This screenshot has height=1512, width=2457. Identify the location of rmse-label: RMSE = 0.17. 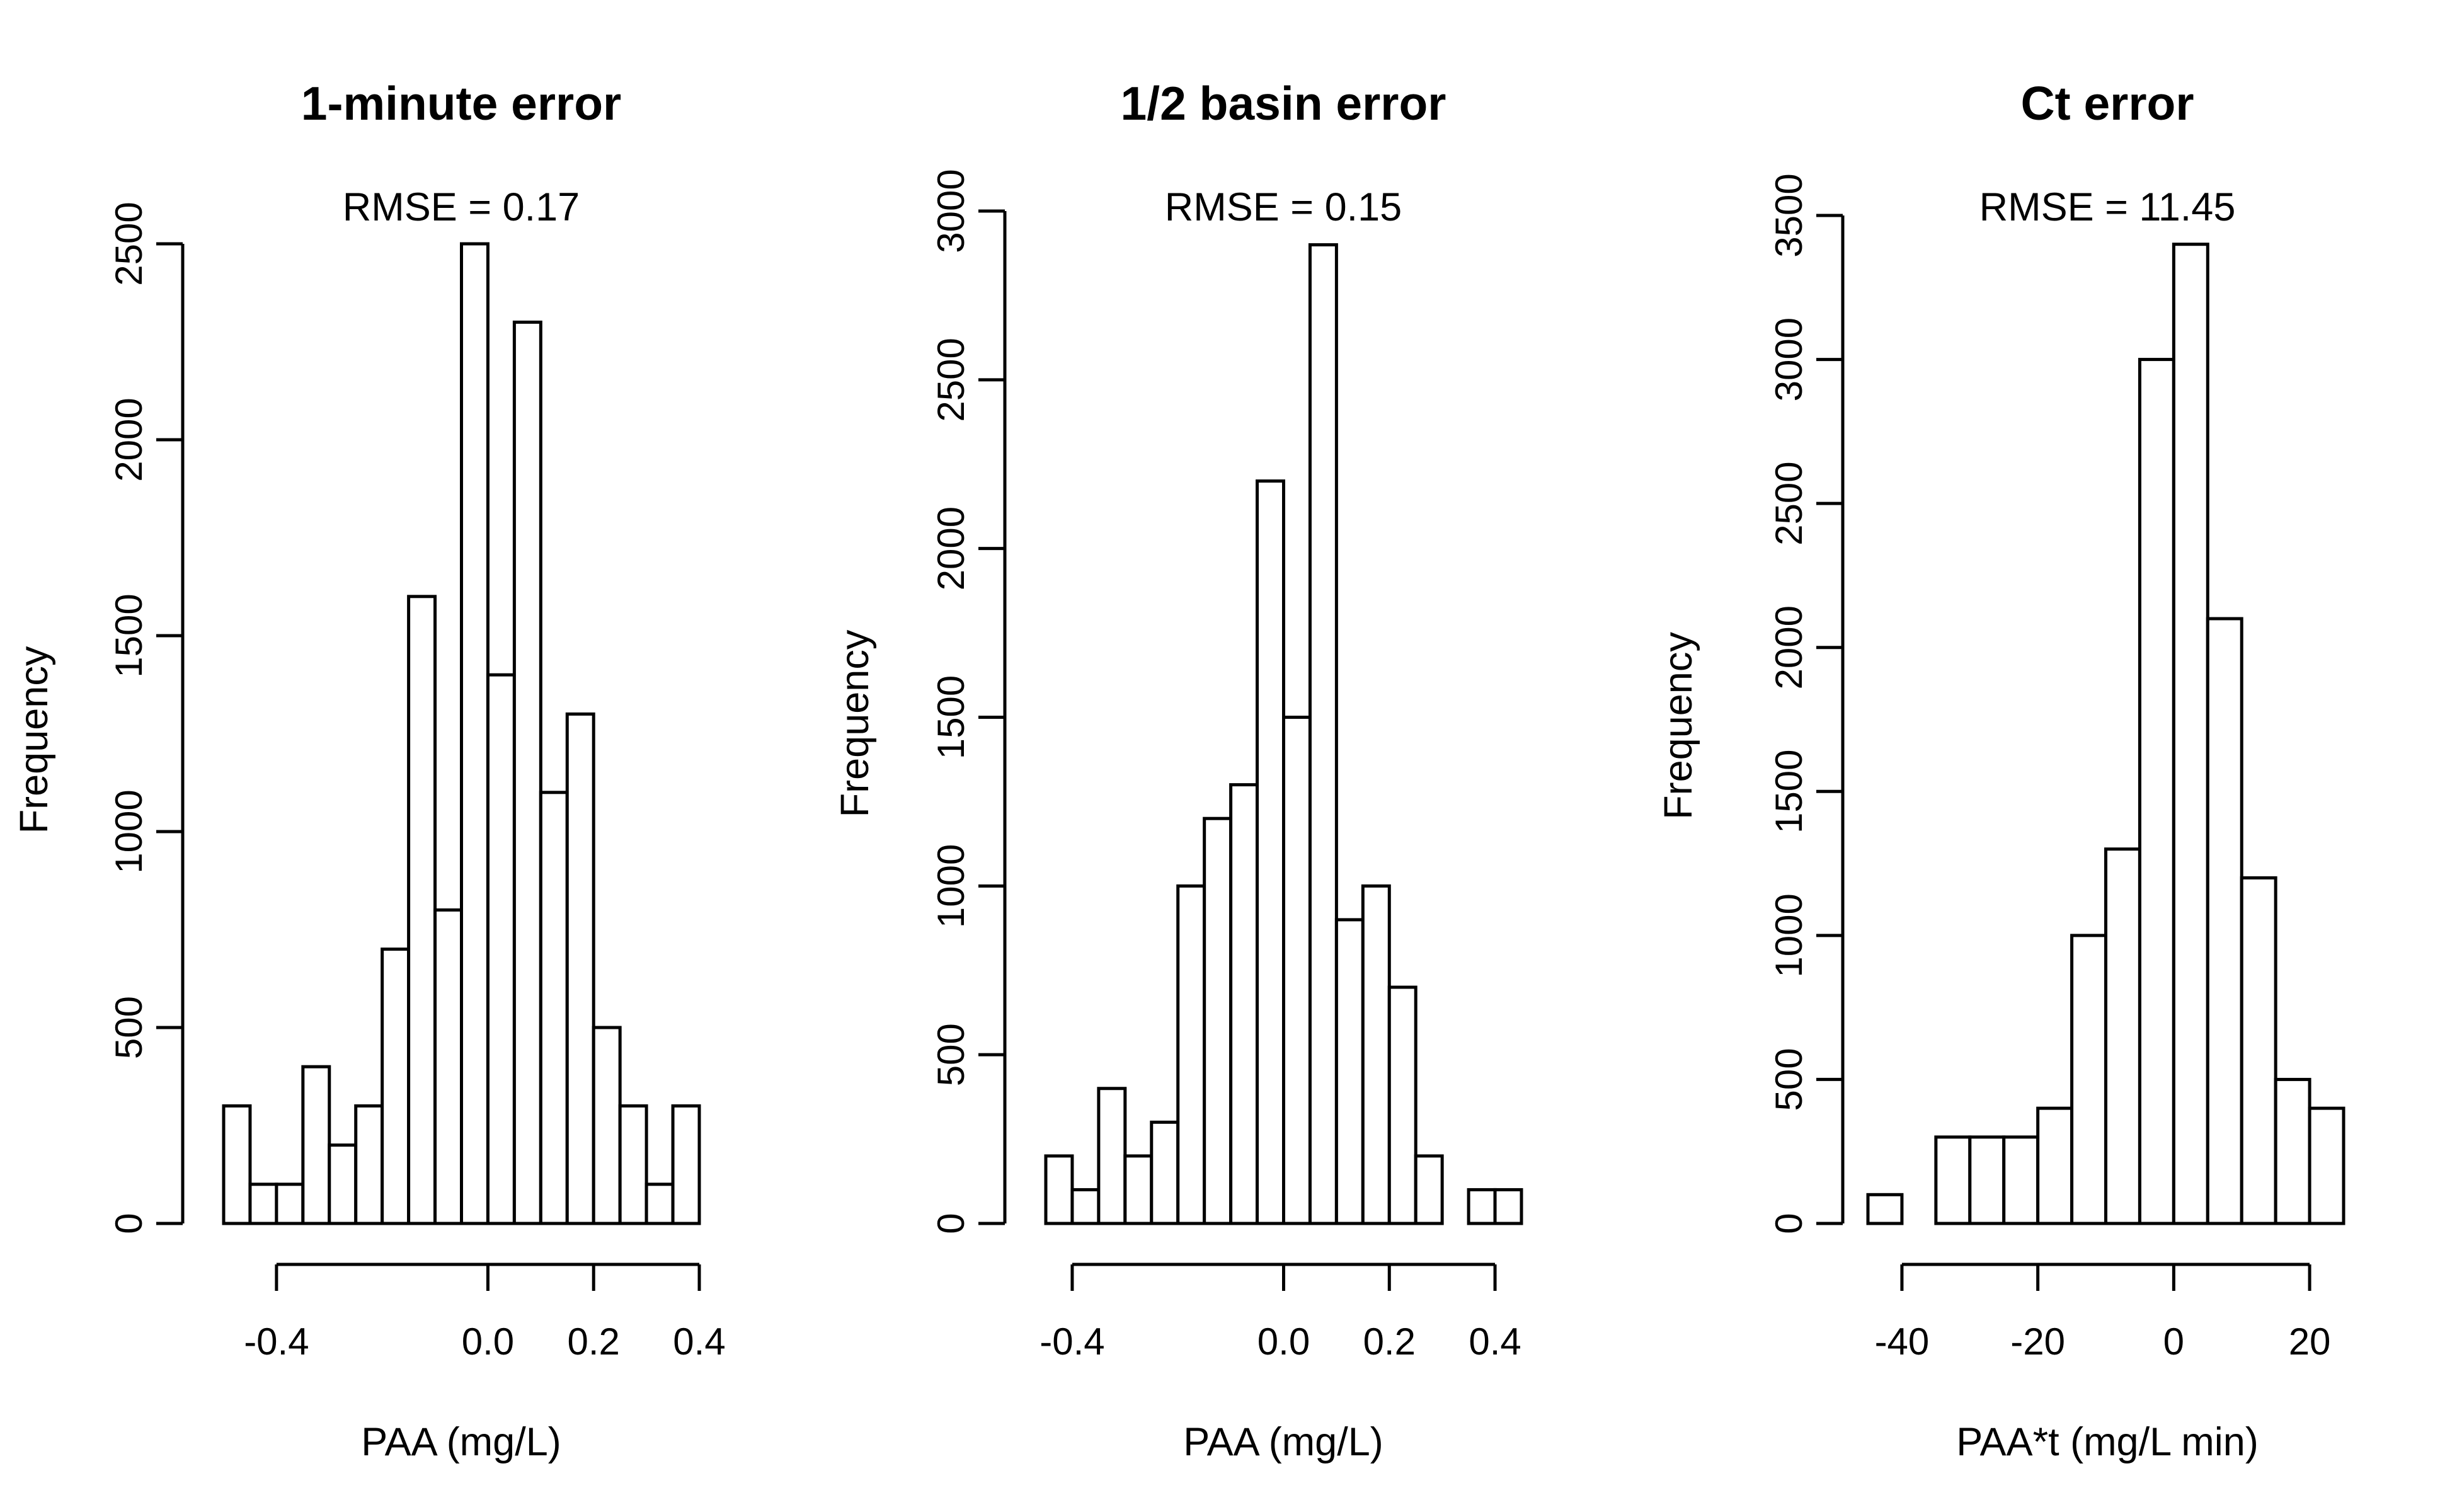
(461, 207).